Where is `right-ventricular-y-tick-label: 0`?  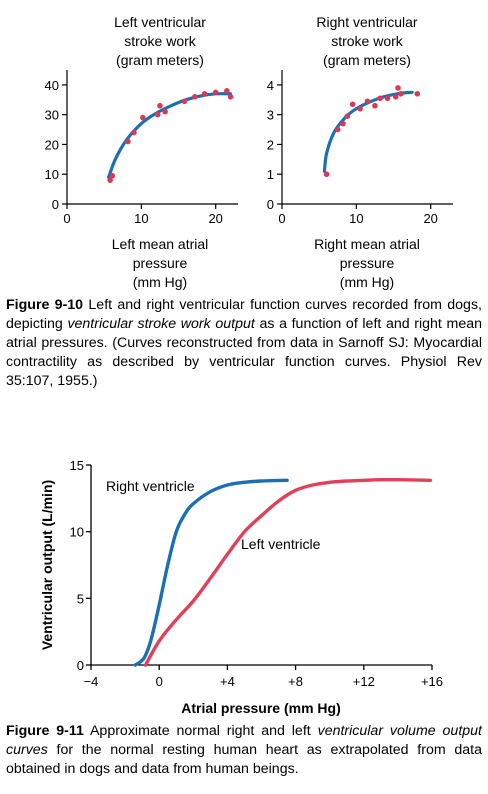 right-ventricular-y-tick-label: 0 is located at coordinates (270, 204).